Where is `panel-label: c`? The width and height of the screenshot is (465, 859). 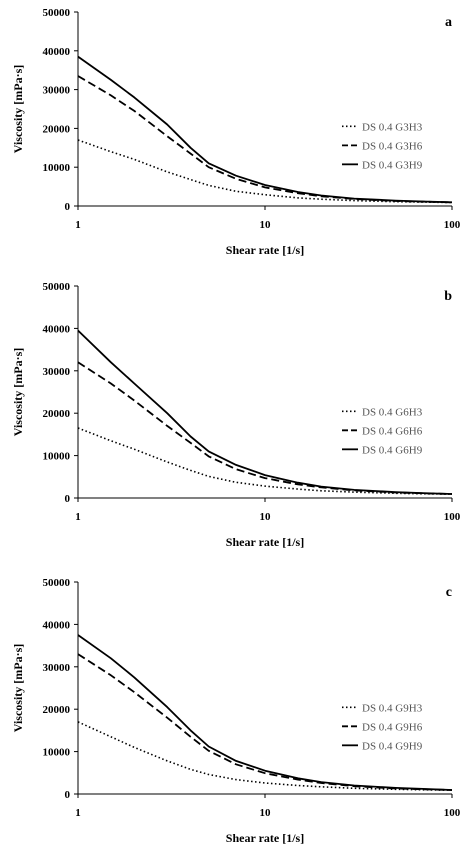 panel-label: c is located at coordinates (449, 592).